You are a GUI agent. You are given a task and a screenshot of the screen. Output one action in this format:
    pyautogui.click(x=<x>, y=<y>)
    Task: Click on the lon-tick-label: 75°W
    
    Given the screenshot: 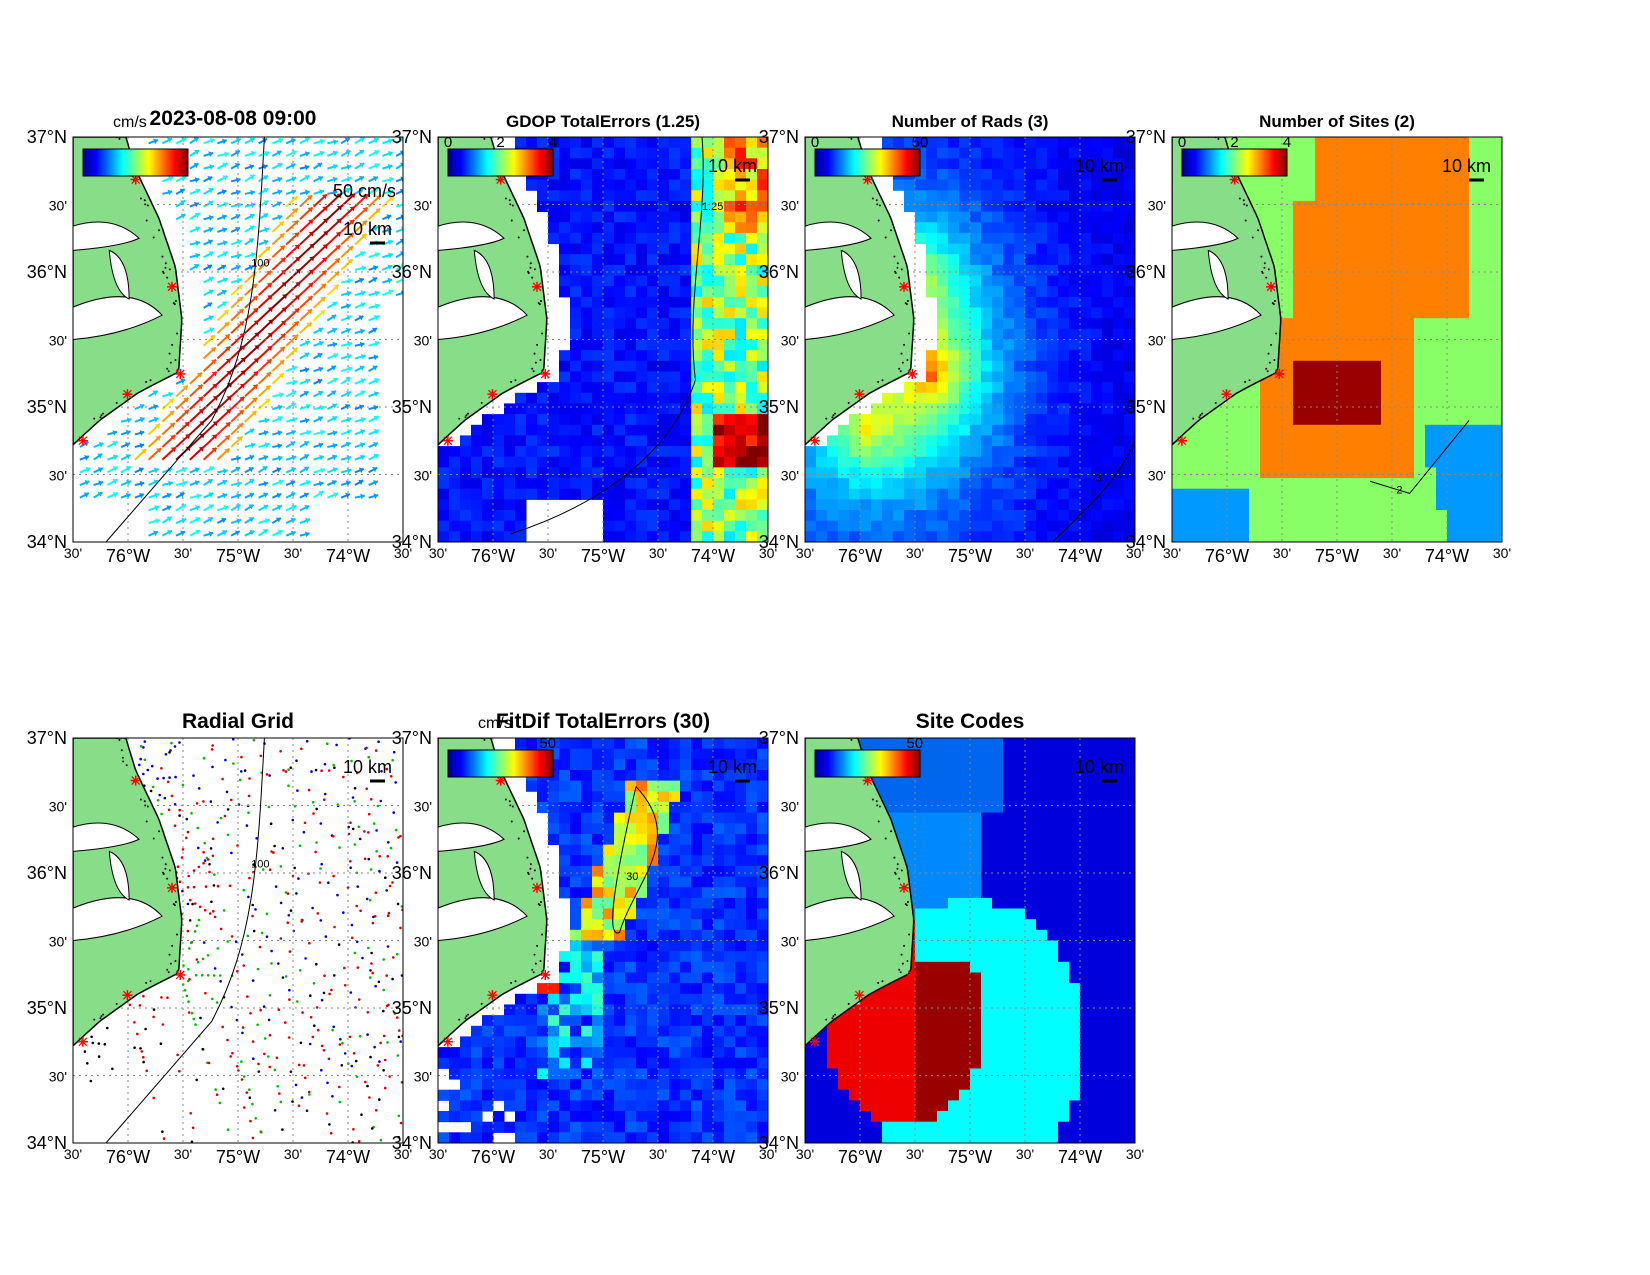 What is the action you would take?
    pyautogui.click(x=238, y=1157)
    